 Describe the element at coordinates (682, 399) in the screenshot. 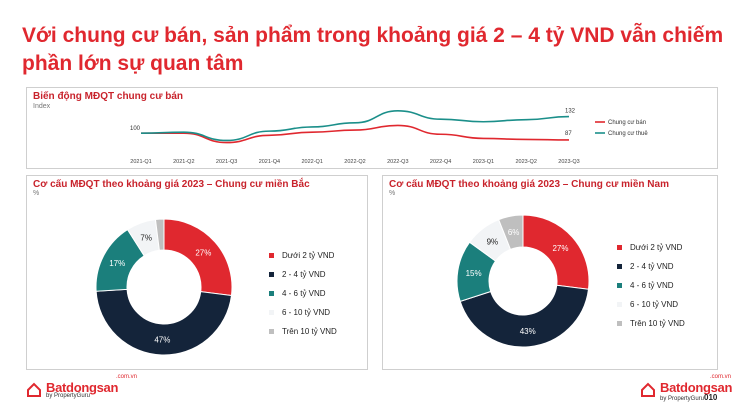

I see `brand-sub-text: by PropertyGuru` at that location.